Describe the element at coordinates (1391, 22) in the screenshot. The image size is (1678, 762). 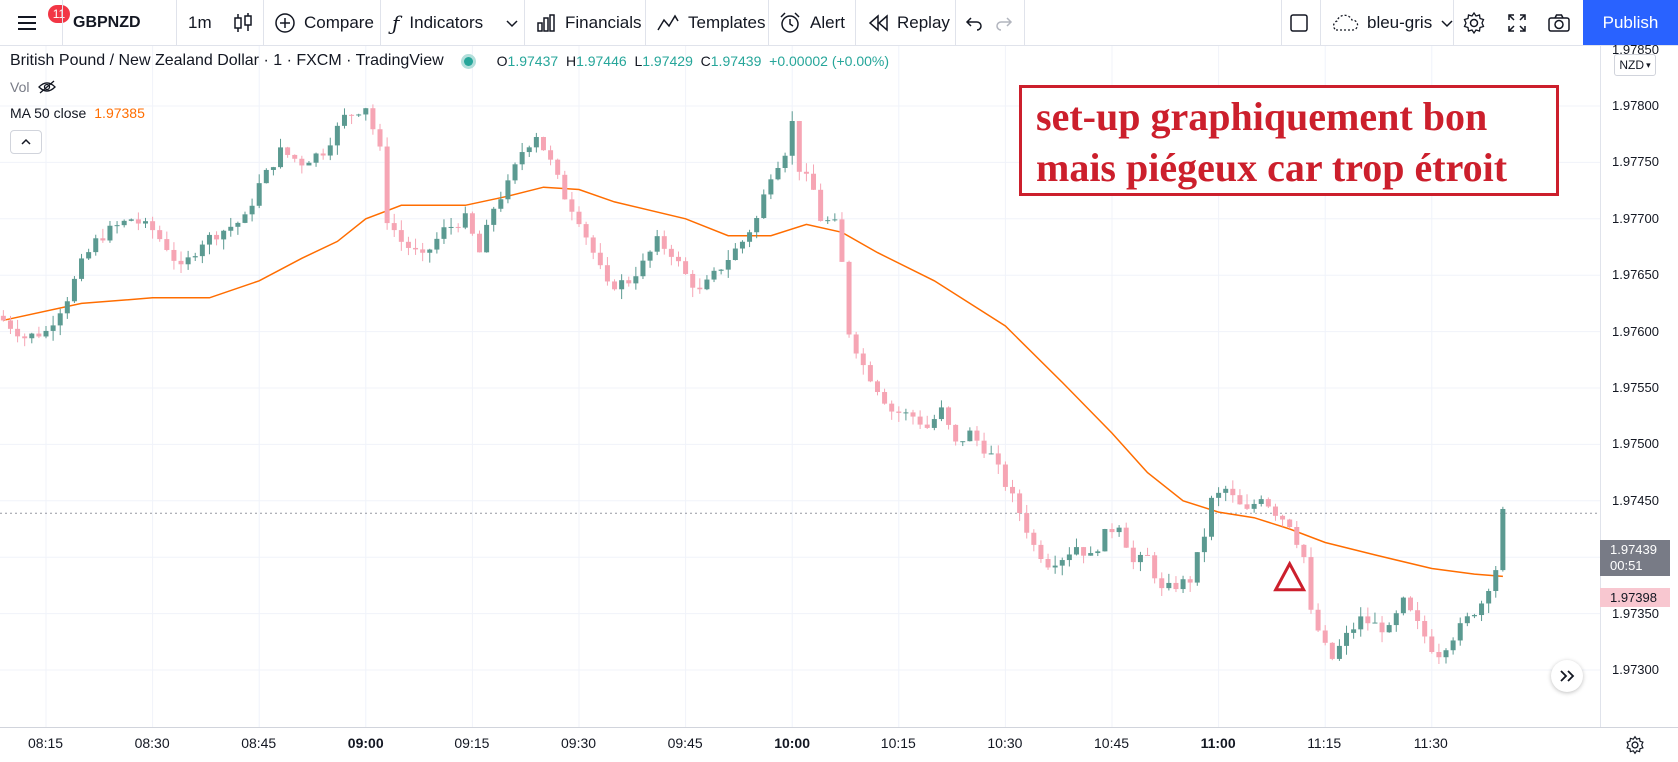
I see `layout-select: bleu-gris` at that location.